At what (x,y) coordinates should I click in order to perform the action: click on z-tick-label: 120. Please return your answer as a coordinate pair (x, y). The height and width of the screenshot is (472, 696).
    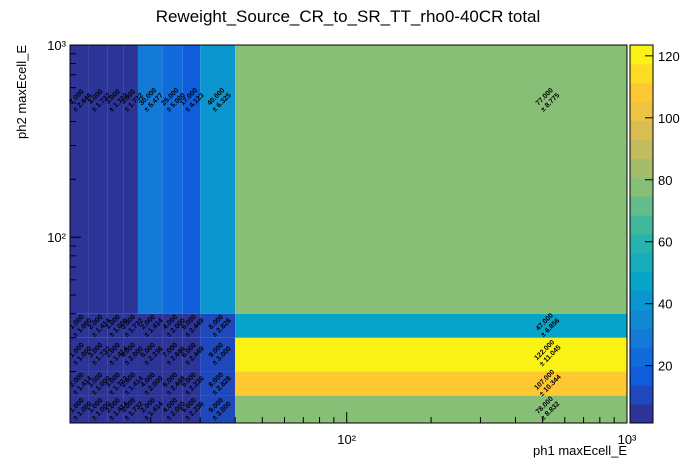
    Looking at the image, I should click on (669, 56).